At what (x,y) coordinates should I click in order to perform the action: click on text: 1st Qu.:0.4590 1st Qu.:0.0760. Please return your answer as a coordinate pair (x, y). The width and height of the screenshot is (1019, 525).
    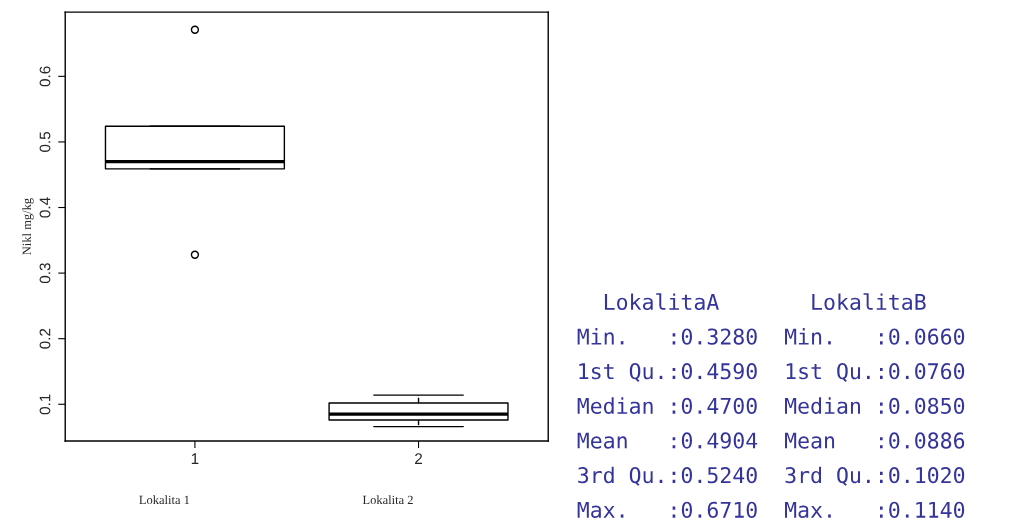
    Looking at the image, I should click on (772, 372).